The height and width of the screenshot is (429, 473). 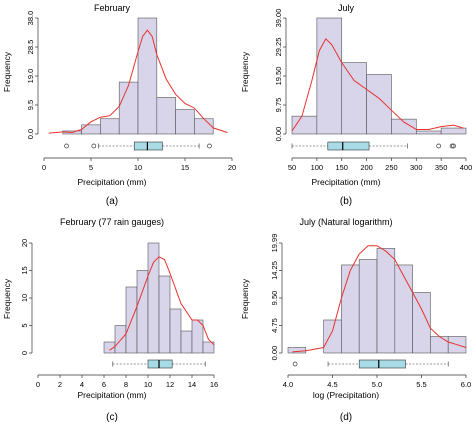 I want to click on x-tick-label: 6, so click(x=104, y=384).